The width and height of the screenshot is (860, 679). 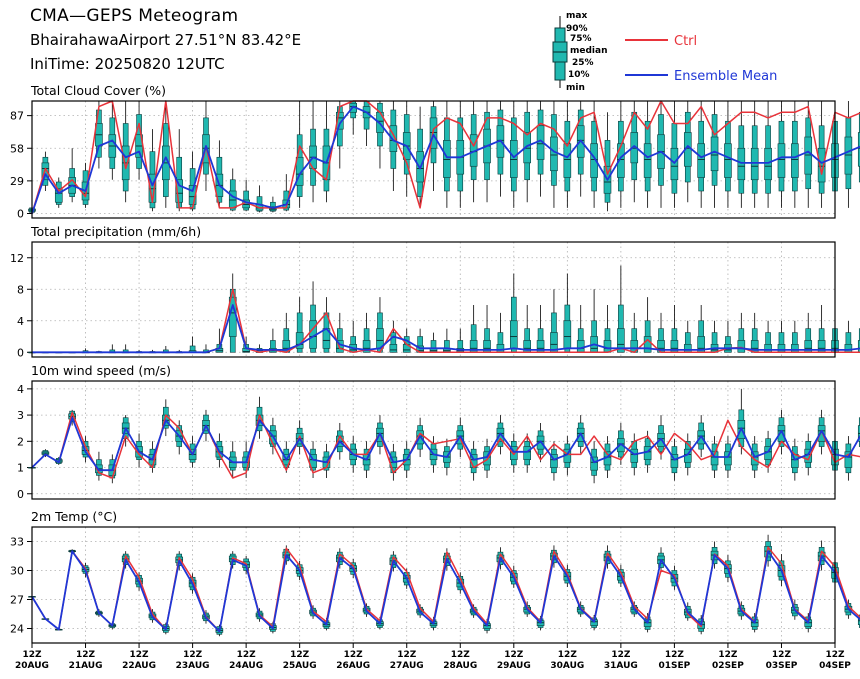 I want to click on y-tick-label: 27, so click(x=17, y=600).